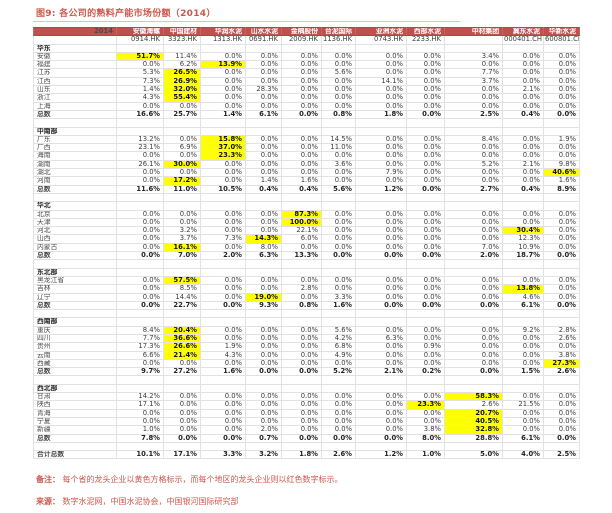 The image size is (612, 513). What do you see at coordinates (182, 289) in the screenshot?
I see `value-cell: 8.5%` at bounding box center [182, 289].